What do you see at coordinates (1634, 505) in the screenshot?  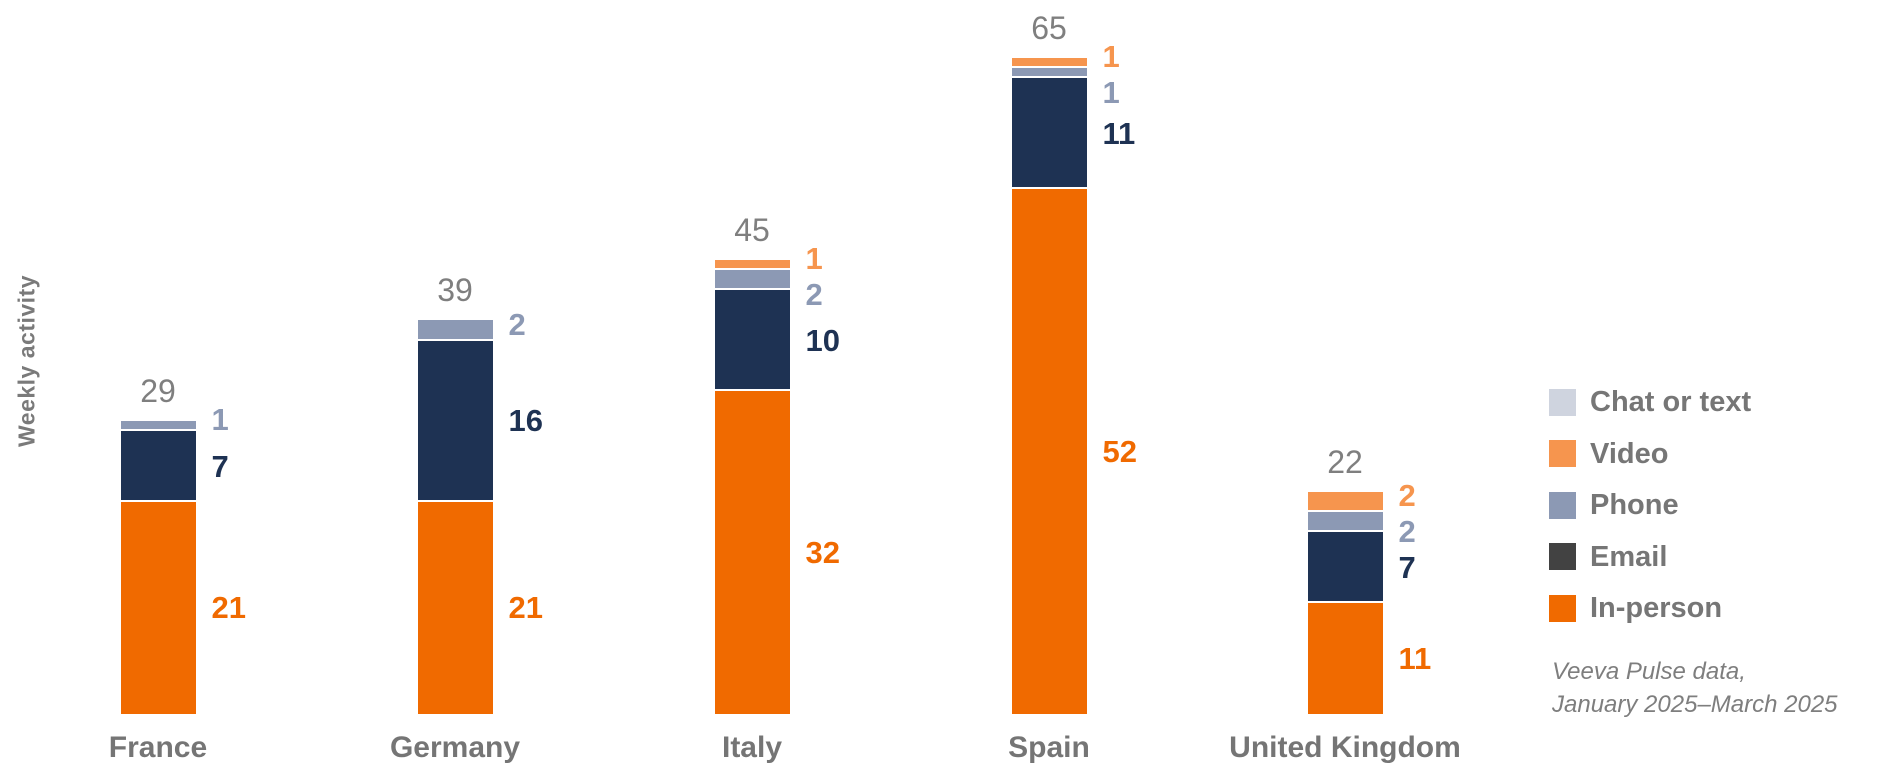 I see `legend-item-label: Phone` at bounding box center [1634, 505].